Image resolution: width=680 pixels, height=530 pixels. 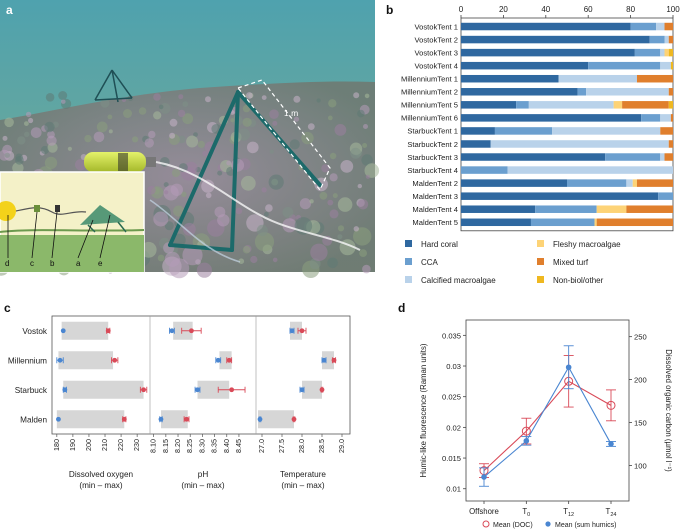 What do you see at coordinates (429, 79) in the screenshot?
I see `category-label: MillenniumTent 1` at bounding box center [429, 79].